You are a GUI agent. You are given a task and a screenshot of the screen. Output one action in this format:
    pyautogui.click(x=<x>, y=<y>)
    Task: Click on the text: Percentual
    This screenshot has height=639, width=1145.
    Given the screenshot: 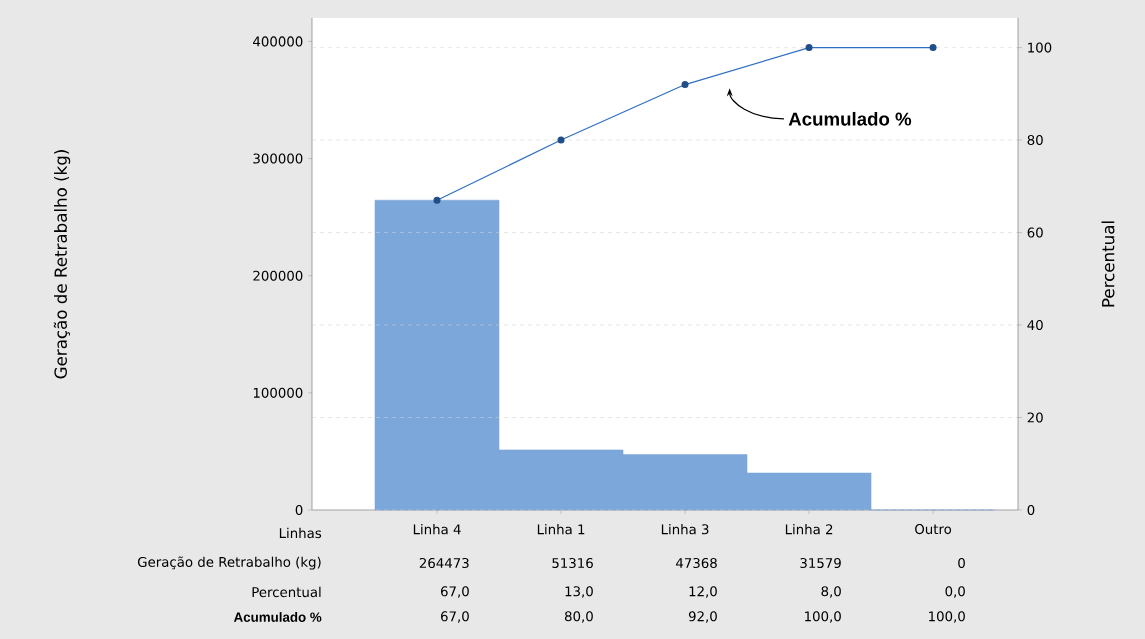 What is the action you would take?
    pyautogui.click(x=286, y=592)
    